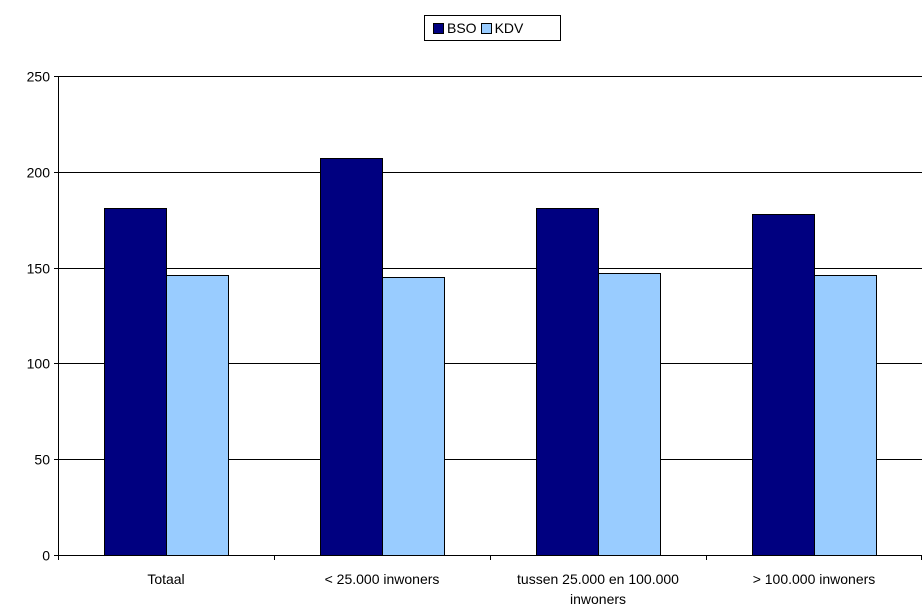 The height and width of the screenshot is (611, 923). Describe the element at coordinates (39, 173) in the screenshot. I see `y-tick-label: 200` at that location.